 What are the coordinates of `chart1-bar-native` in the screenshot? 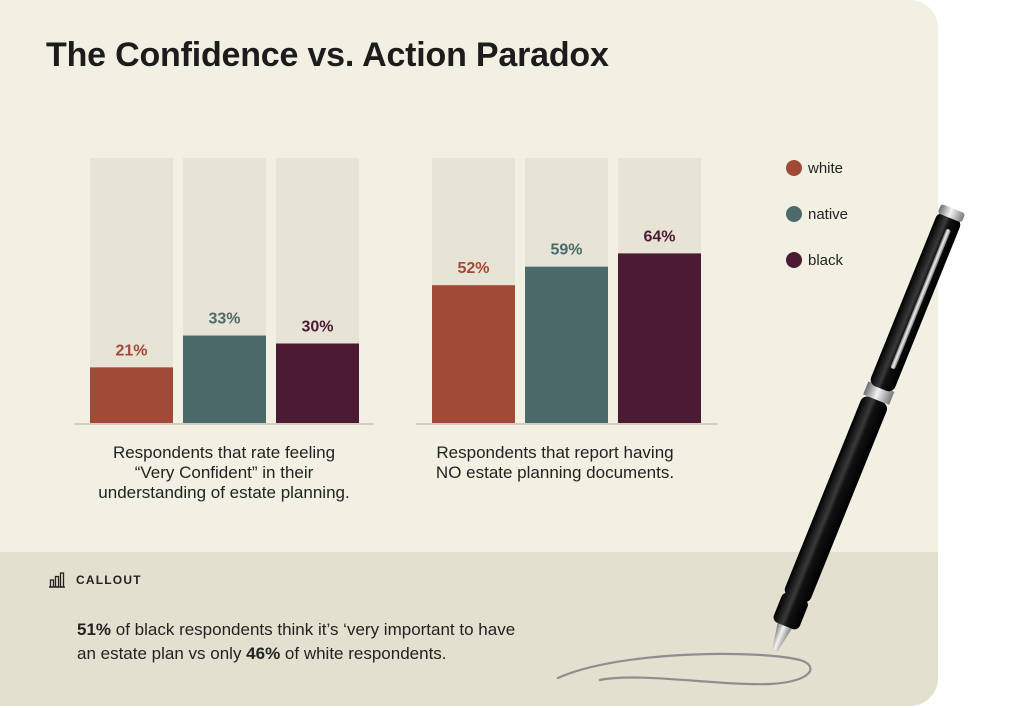 It's located at (224, 379).